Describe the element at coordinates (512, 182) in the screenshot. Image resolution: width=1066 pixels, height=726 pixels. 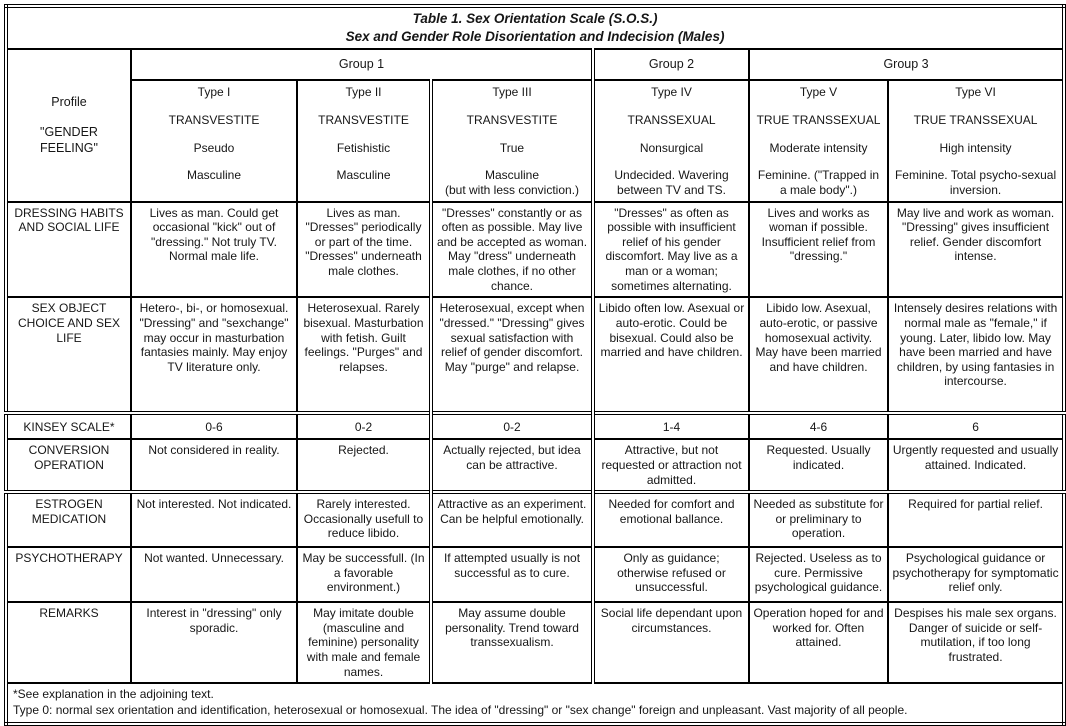
I see `type-feeling: Masculine (but with less conviction.)` at that location.